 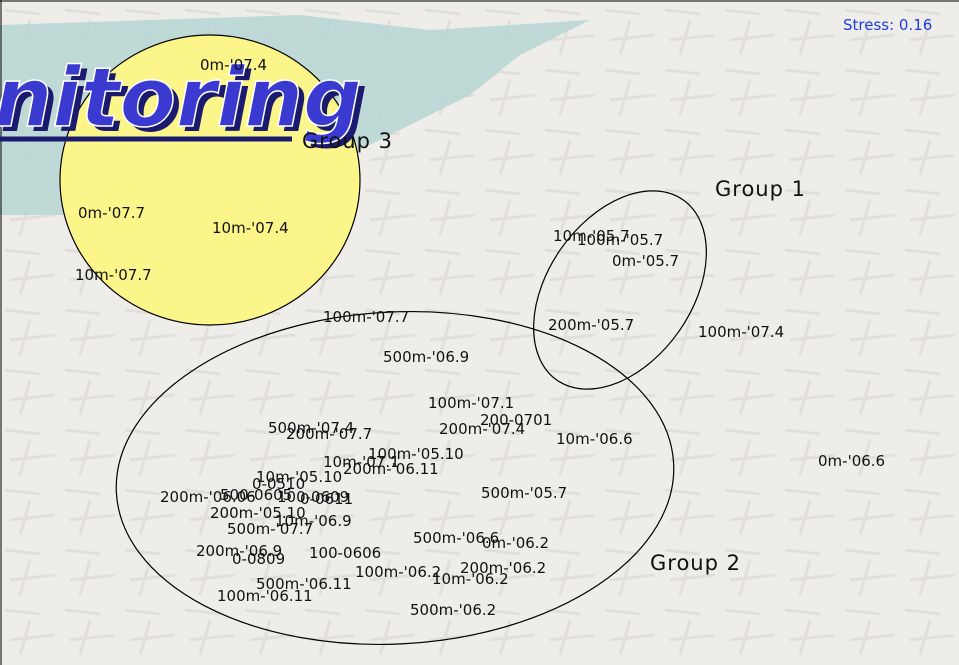 I want to click on point-label: 200m-'06.2, so click(x=503, y=568).